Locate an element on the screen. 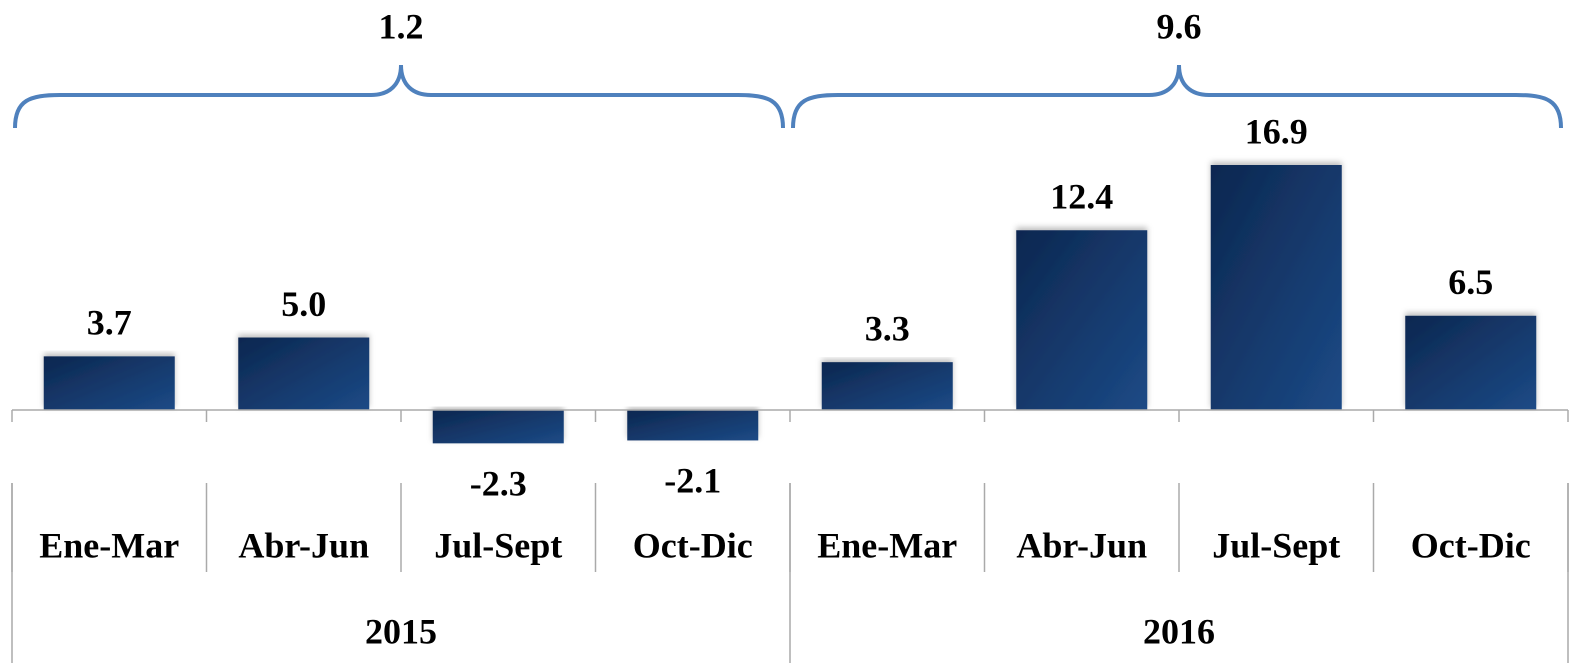  value-label: 12.4 is located at coordinates (1081, 197).